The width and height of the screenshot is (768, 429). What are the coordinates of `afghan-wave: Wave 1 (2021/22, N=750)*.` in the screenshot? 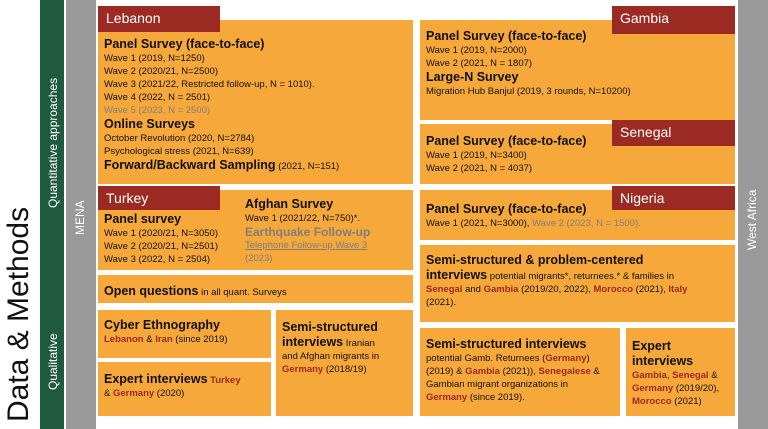 It's located at (303, 218).